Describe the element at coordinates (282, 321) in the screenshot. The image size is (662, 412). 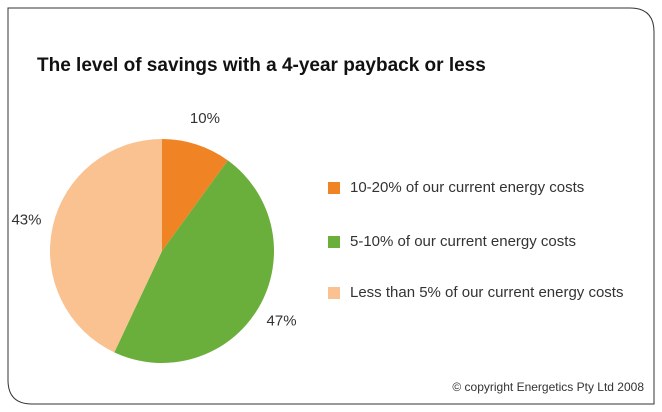
I see `data-label: 47%` at that location.